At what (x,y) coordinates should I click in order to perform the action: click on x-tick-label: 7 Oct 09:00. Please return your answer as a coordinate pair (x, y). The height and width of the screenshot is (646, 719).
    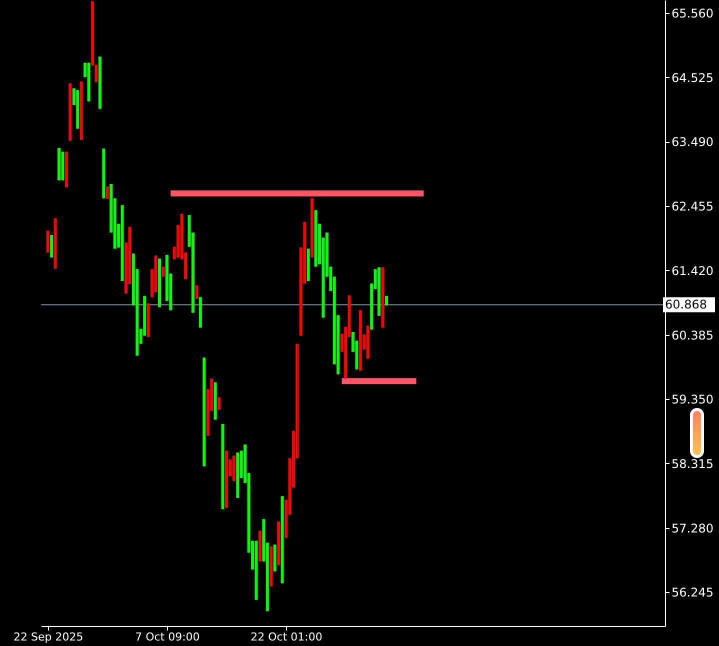
    Looking at the image, I should click on (167, 637).